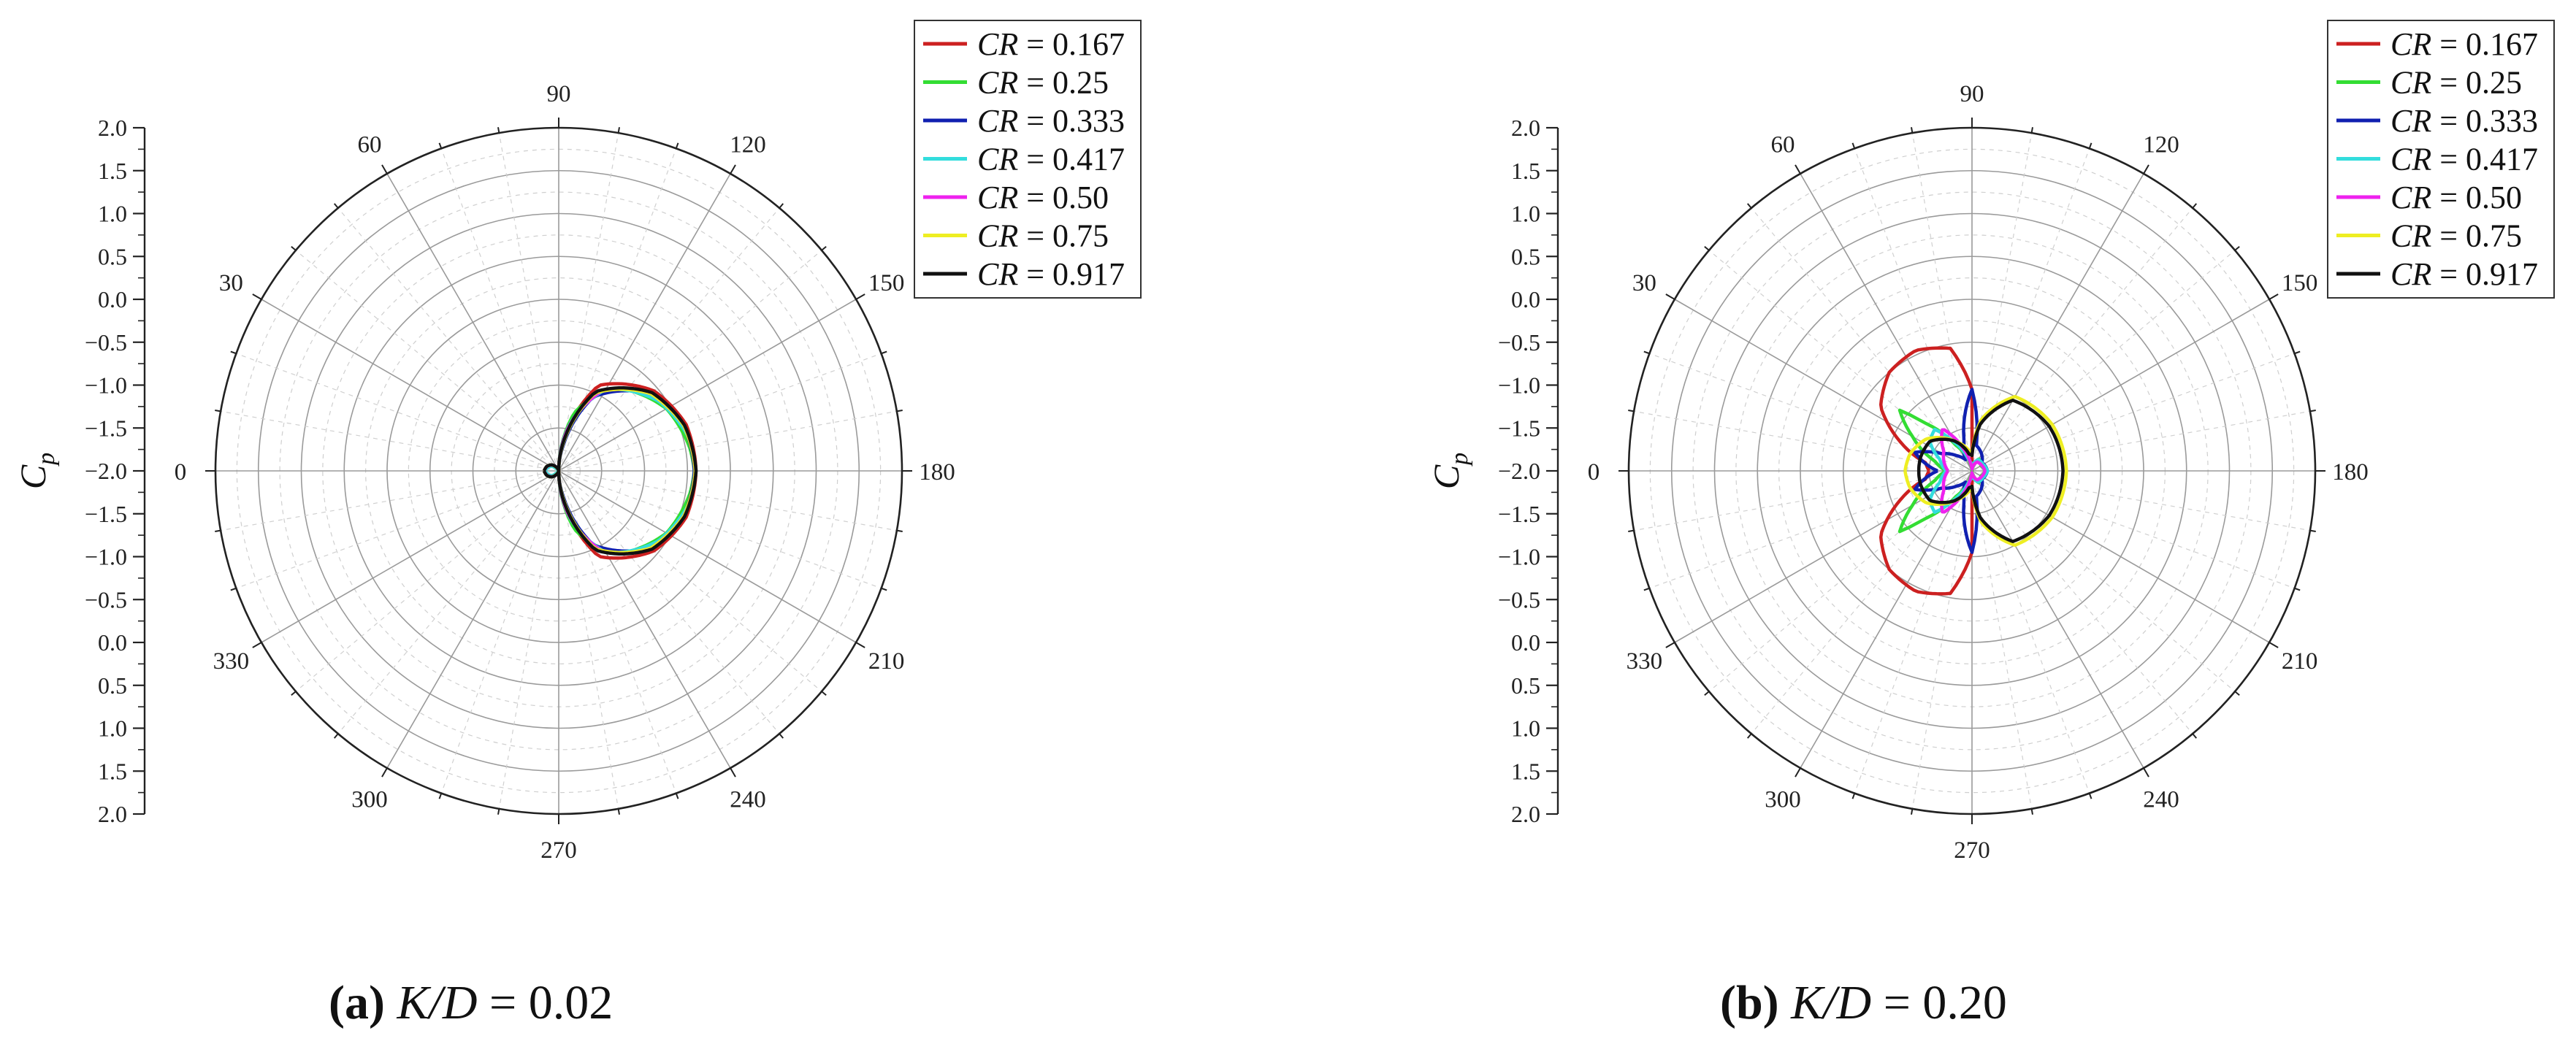  What do you see at coordinates (886, 661) in the screenshot?
I see `angle-label: 210` at bounding box center [886, 661].